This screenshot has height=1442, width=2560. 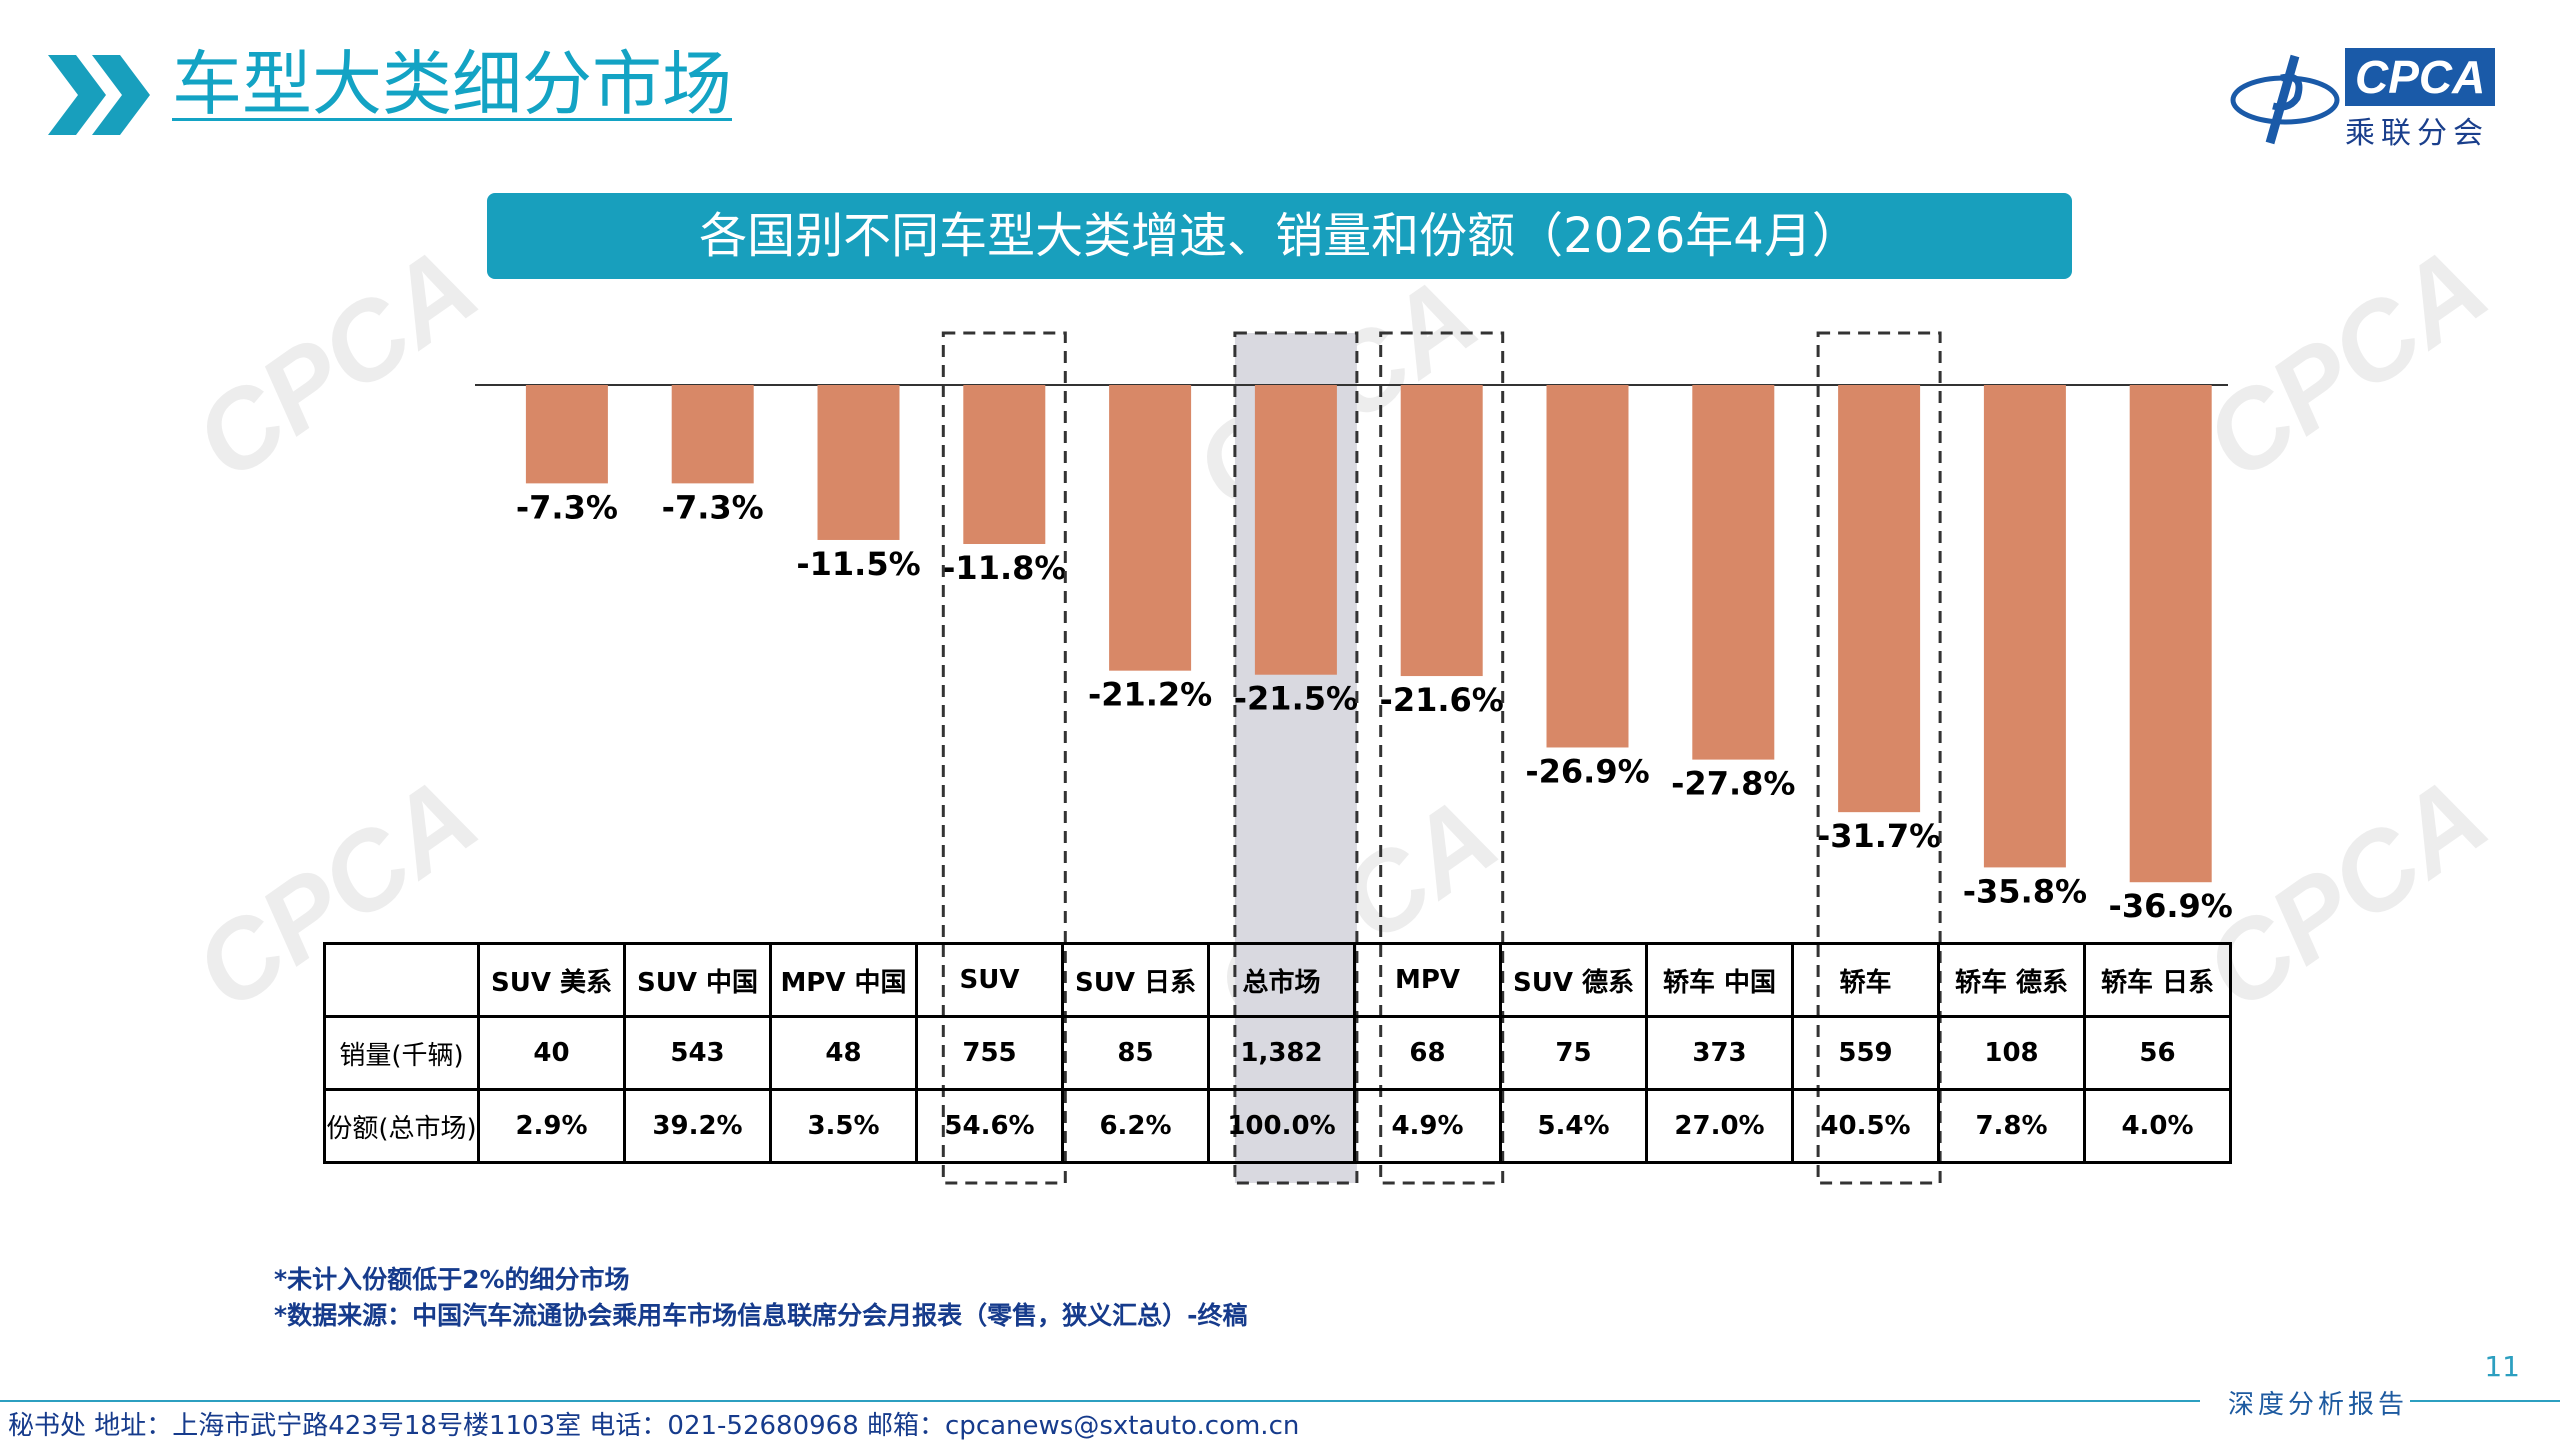 What do you see at coordinates (2318, 1405) in the screenshot?
I see `footer-label: 深度分析报告` at bounding box center [2318, 1405].